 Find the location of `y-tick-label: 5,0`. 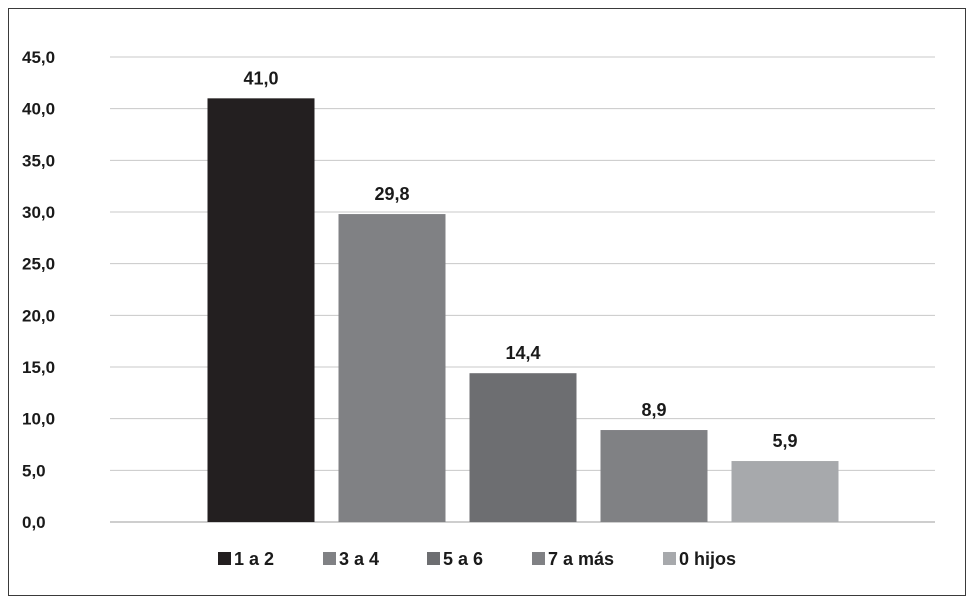

y-tick-label: 5,0 is located at coordinates (34, 470).